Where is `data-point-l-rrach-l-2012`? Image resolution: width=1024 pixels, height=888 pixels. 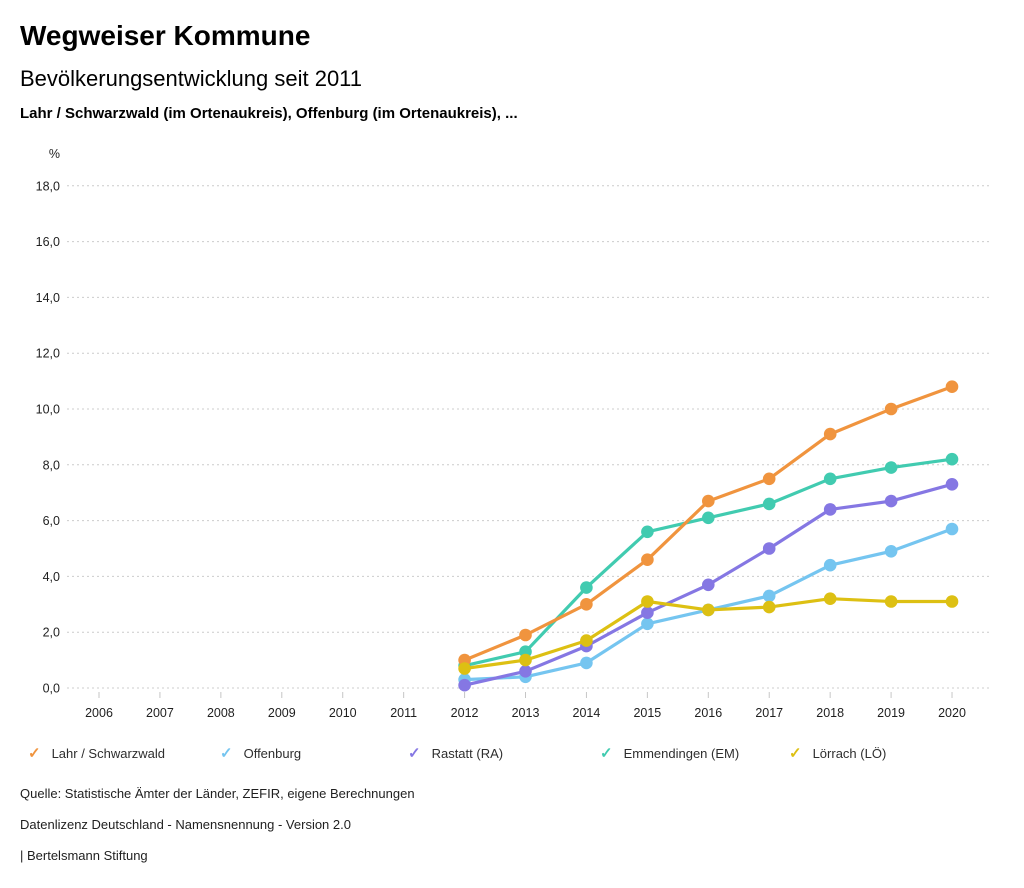
data-point-l-rrach-l-2012 is located at coordinates (464, 668).